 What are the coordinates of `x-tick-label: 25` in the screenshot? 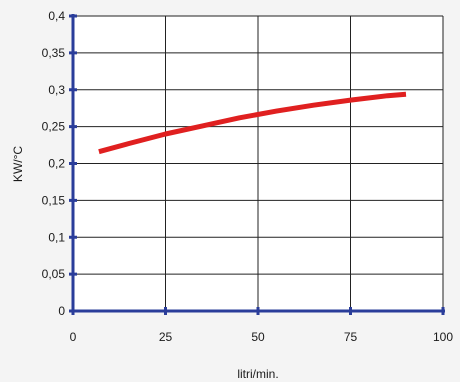 It's located at (166, 337).